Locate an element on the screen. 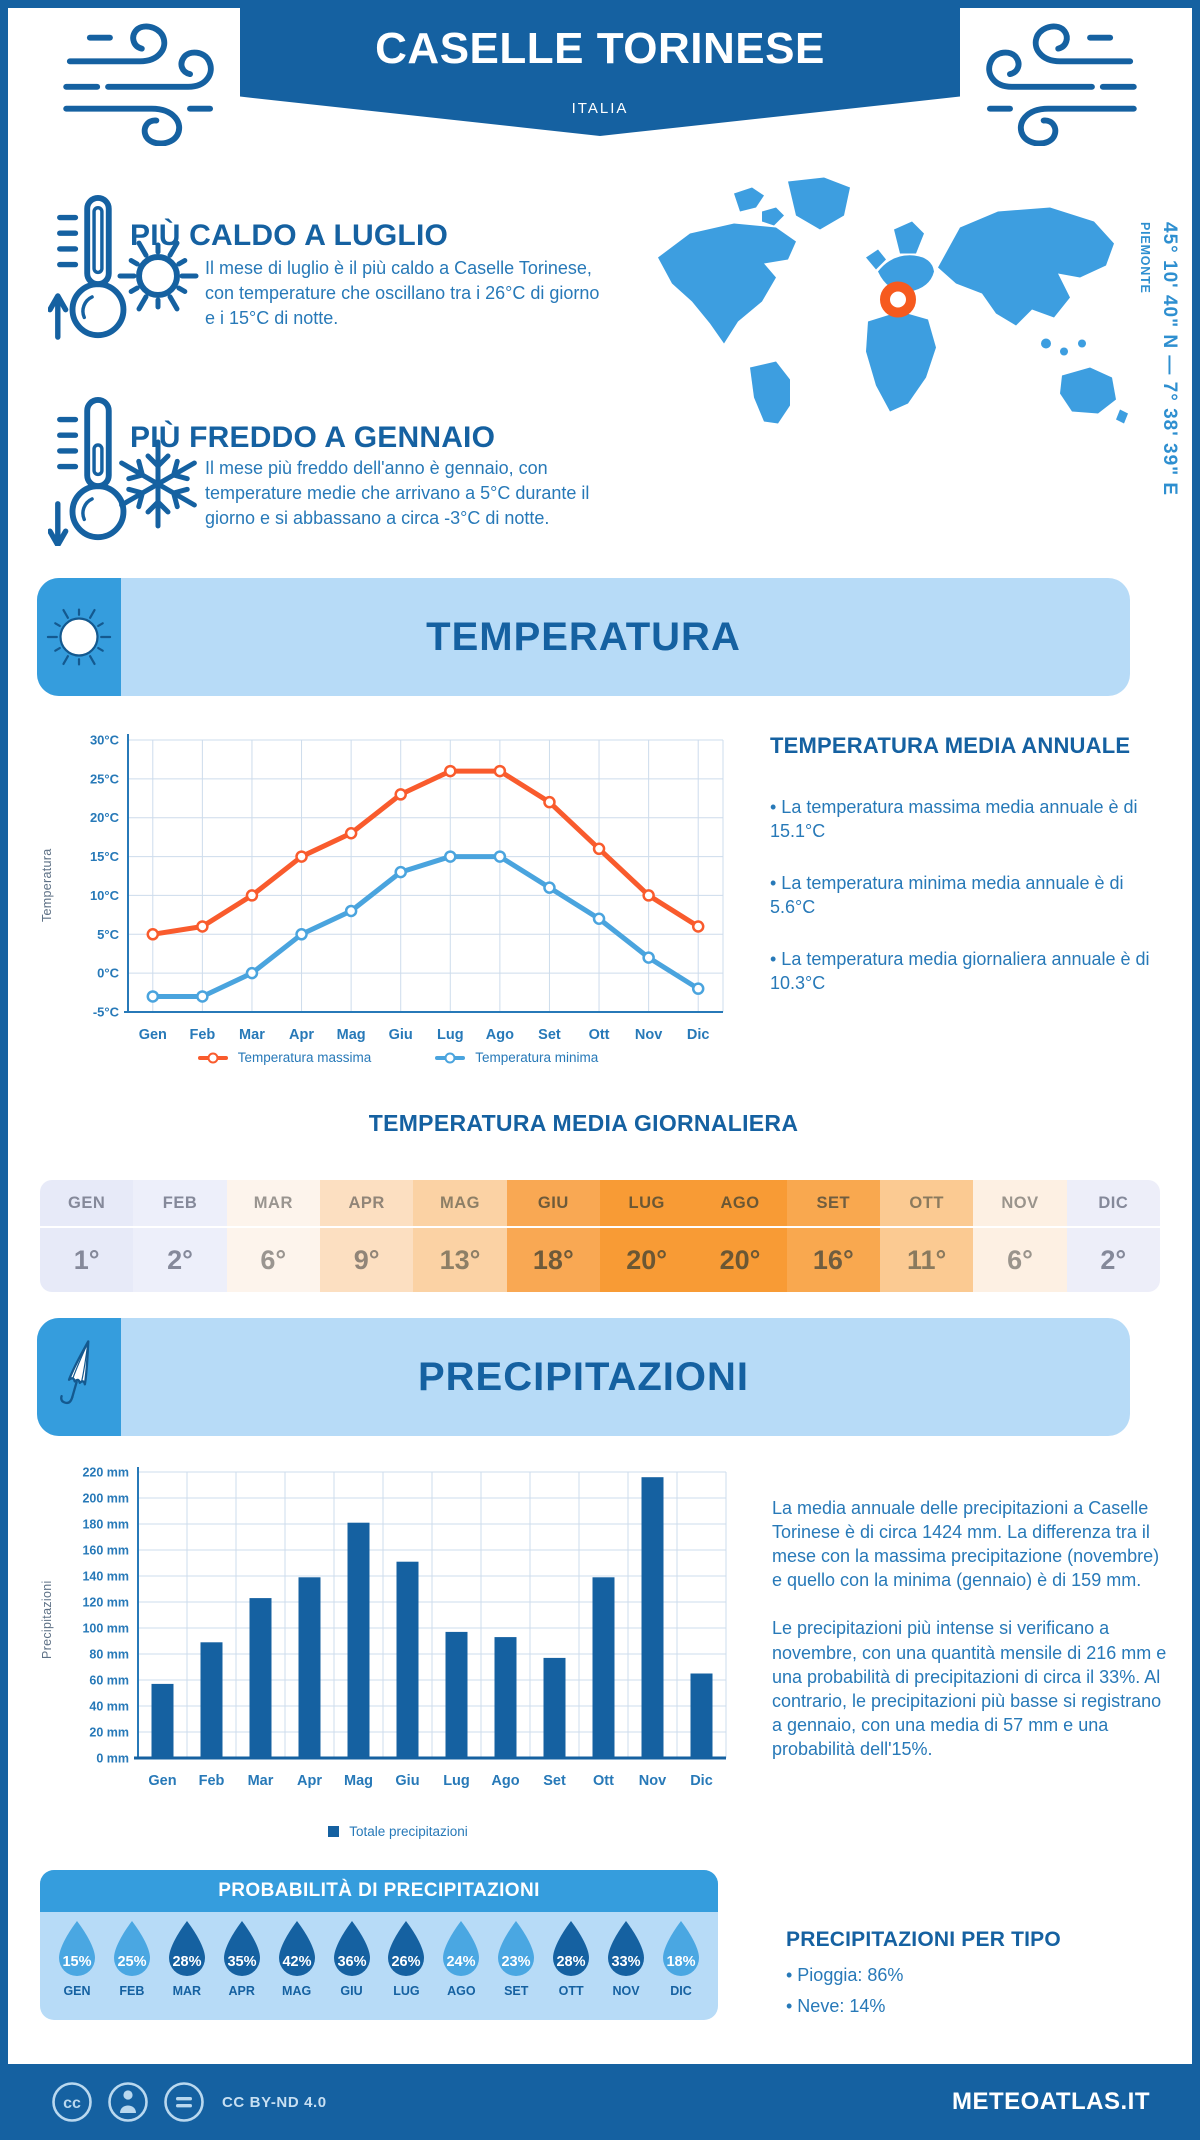 The image size is (1200, 2140). probability-droplet: 15% GEN is located at coordinates (77, 1959).